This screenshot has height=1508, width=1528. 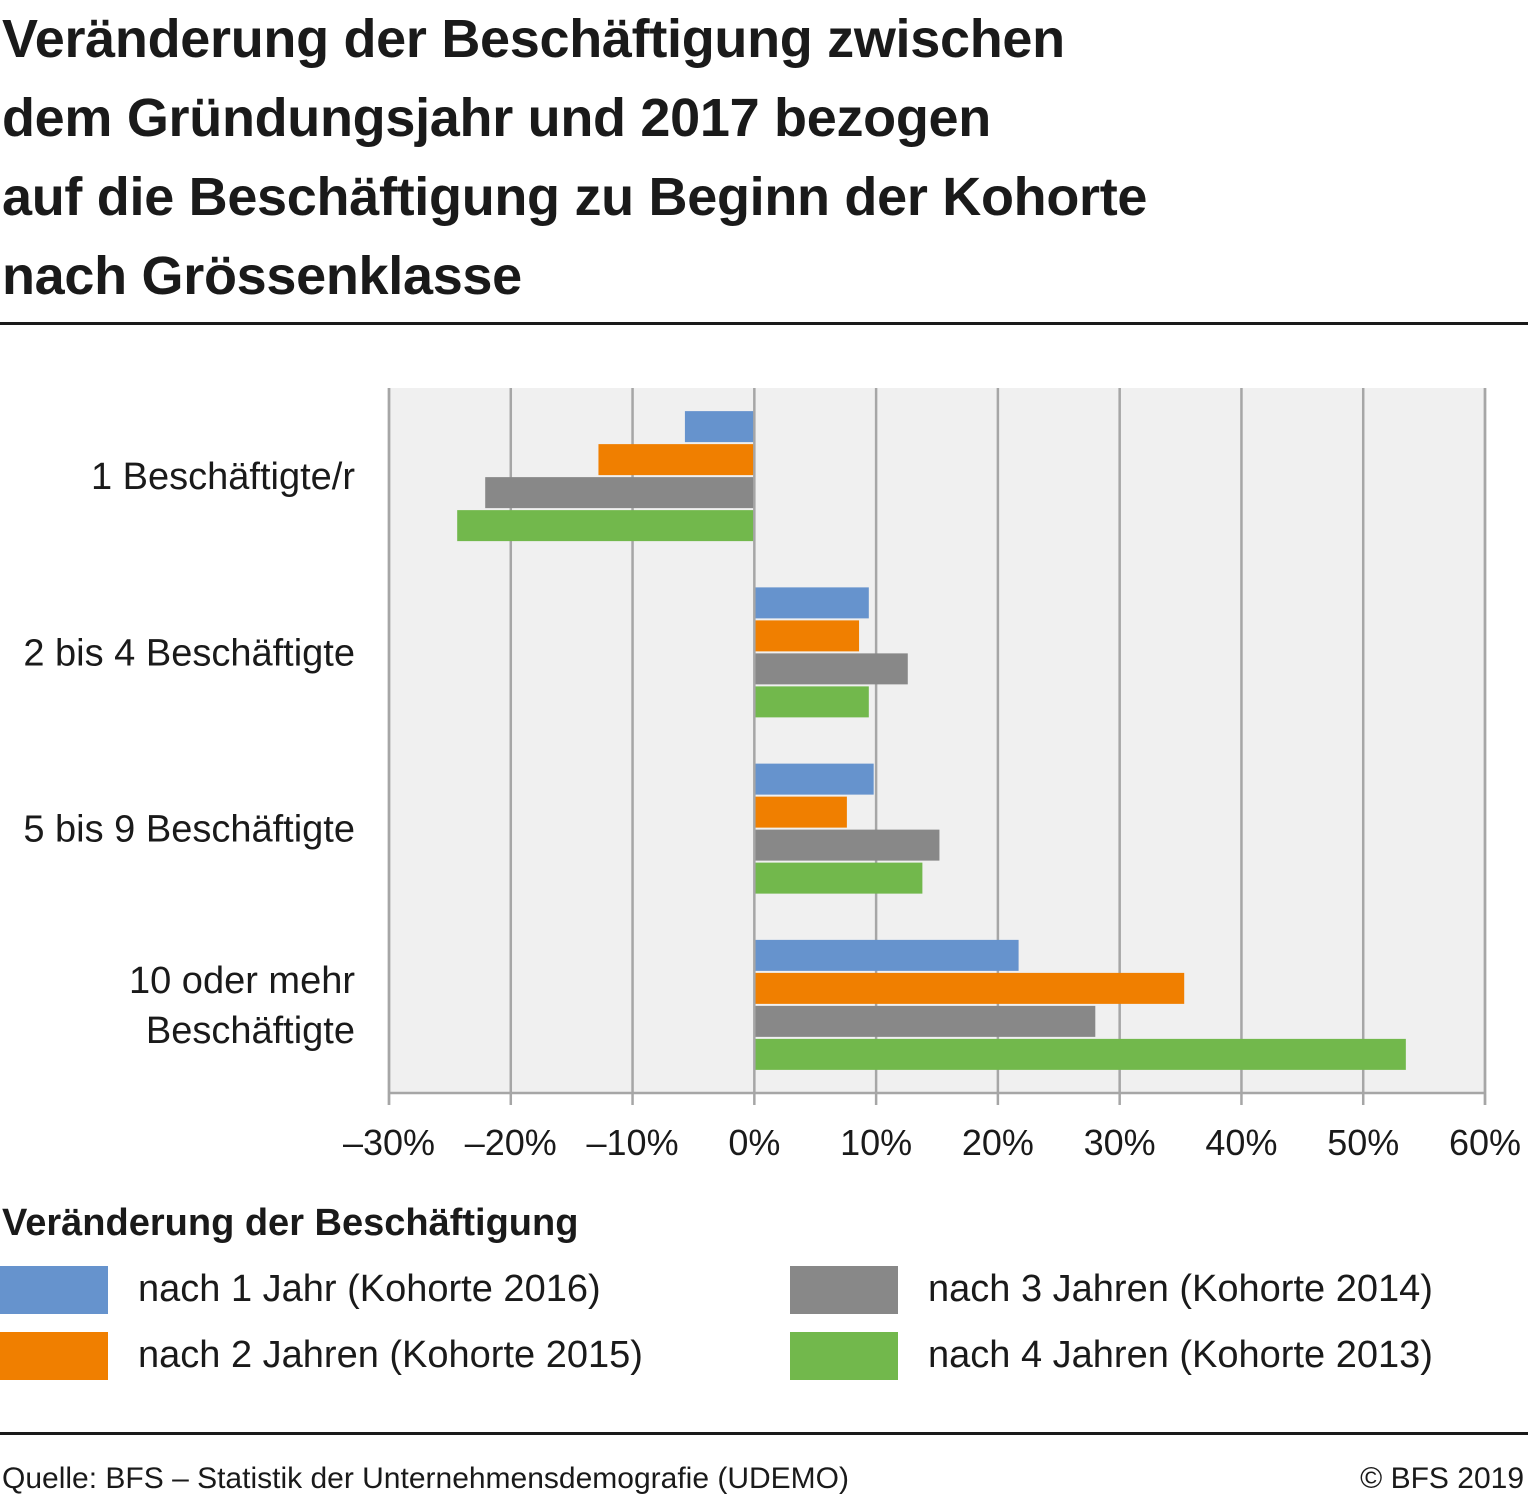 What do you see at coordinates (876, 1142) in the screenshot?
I see `x-tick-label: 10%` at bounding box center [876, 1142].